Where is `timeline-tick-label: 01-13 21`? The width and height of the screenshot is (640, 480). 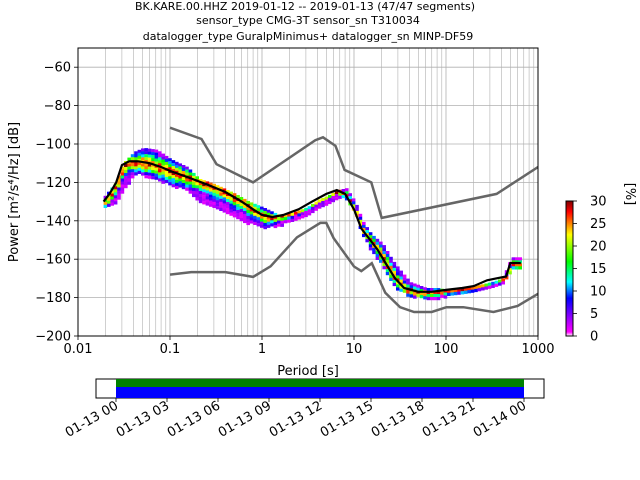
timeline-tick-label: 01-13 21 is located at coordinates (449, 419).